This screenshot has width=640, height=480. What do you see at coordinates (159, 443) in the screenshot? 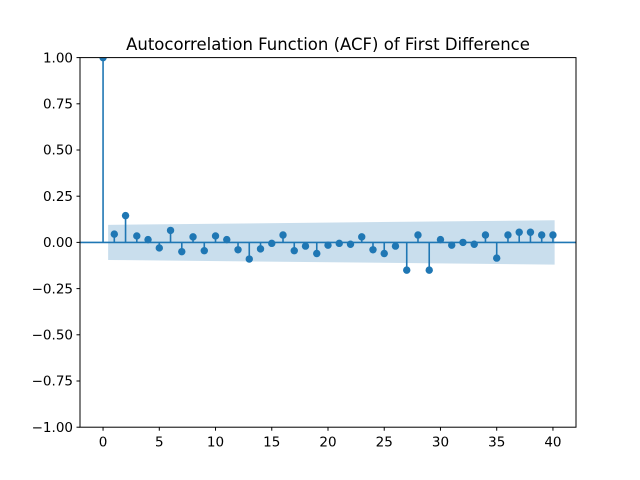
I see `x-tick-label: 5` at bounding box center [159, 443].